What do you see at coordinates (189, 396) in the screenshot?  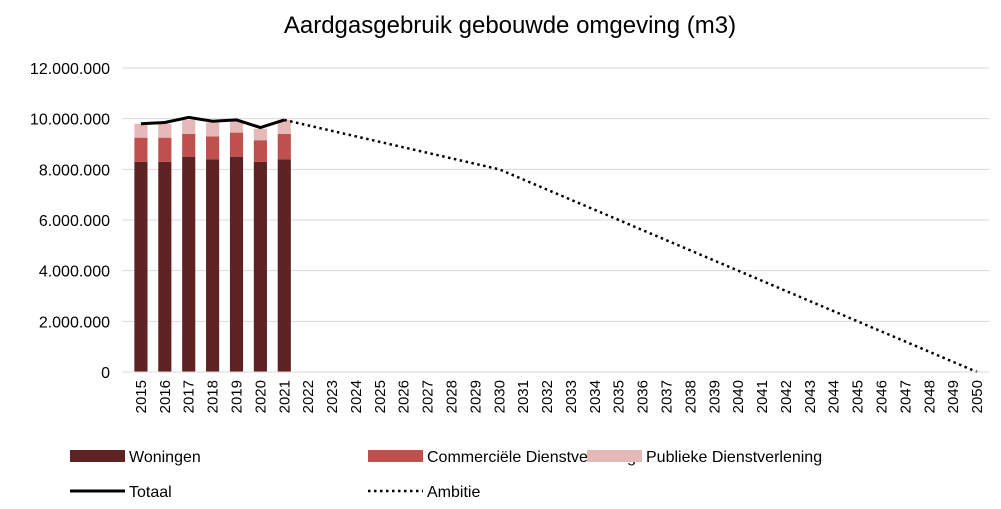 I see `x-tick-label: 2017` at bounding box center [189, 396].